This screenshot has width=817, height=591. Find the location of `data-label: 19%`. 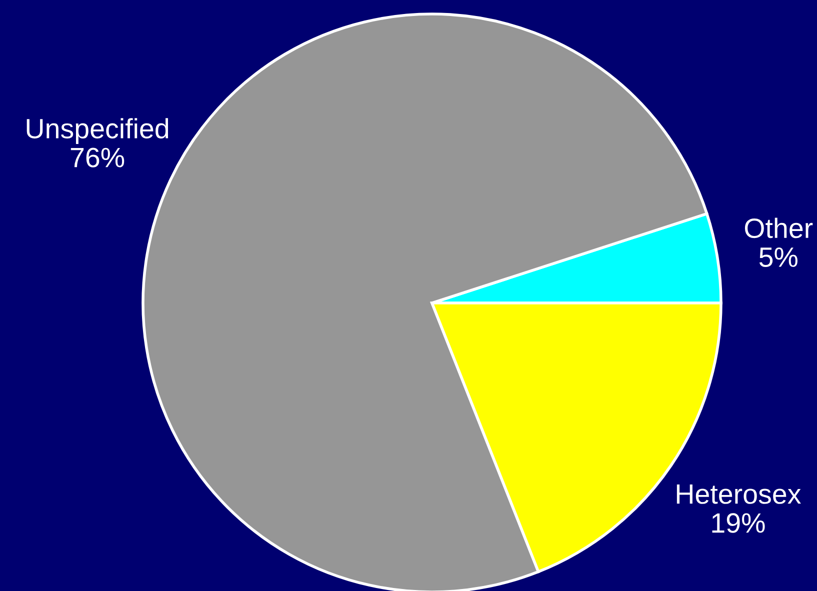

data-label: 19% is located at coordinates (738, 523).